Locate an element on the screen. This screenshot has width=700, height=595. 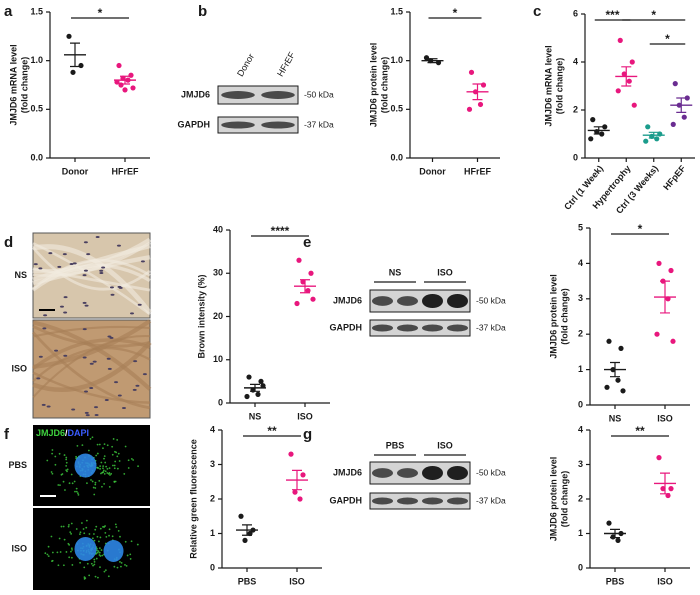
band-name: JMJD6 is located at coordinates (347, 472).